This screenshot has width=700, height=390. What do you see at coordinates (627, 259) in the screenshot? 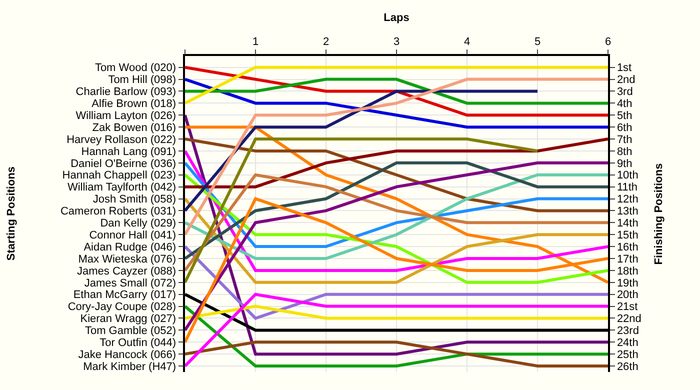
I see `y2-tick-label: 17th` at bounding box center [627, 259].